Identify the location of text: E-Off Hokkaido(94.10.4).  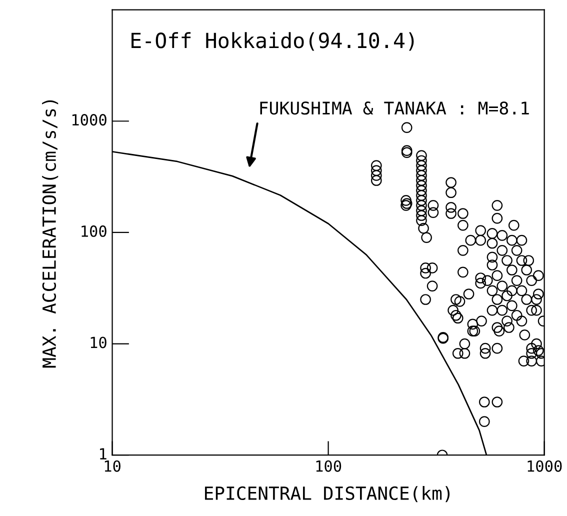
(273, 41).